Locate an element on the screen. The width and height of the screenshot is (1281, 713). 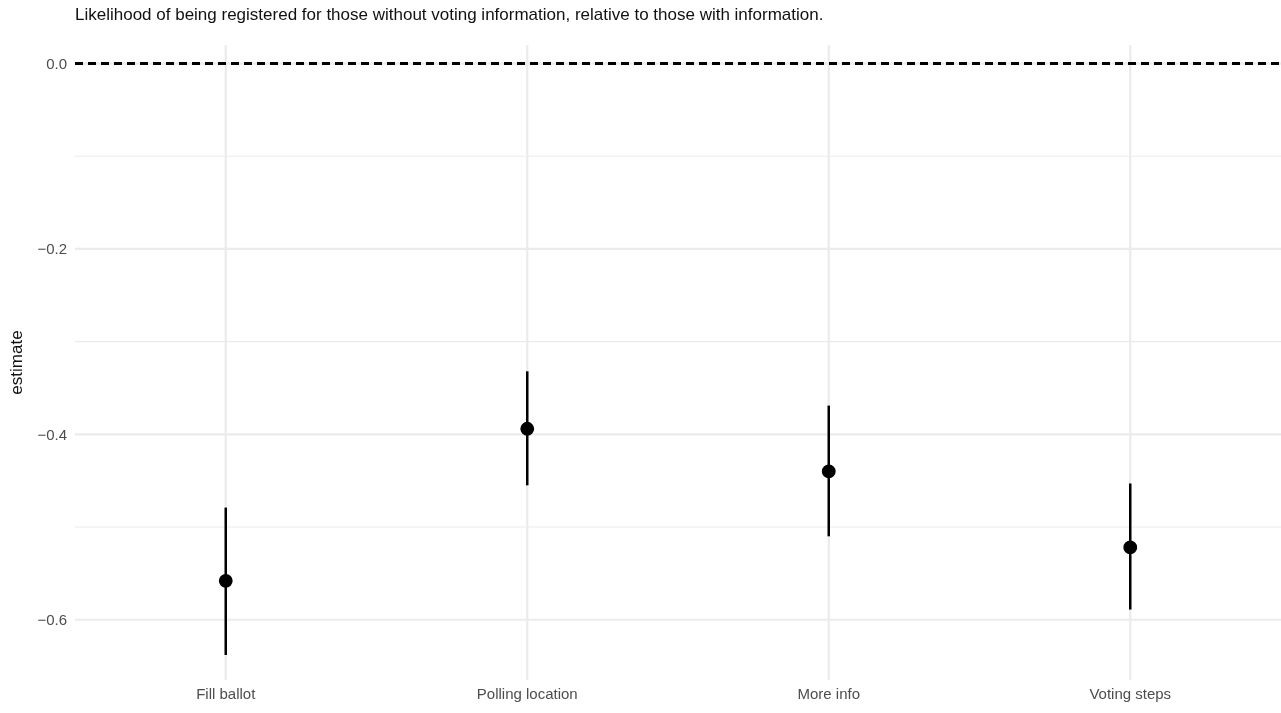
y-tick-label: −0.6 is located at coordinates (52, 620).